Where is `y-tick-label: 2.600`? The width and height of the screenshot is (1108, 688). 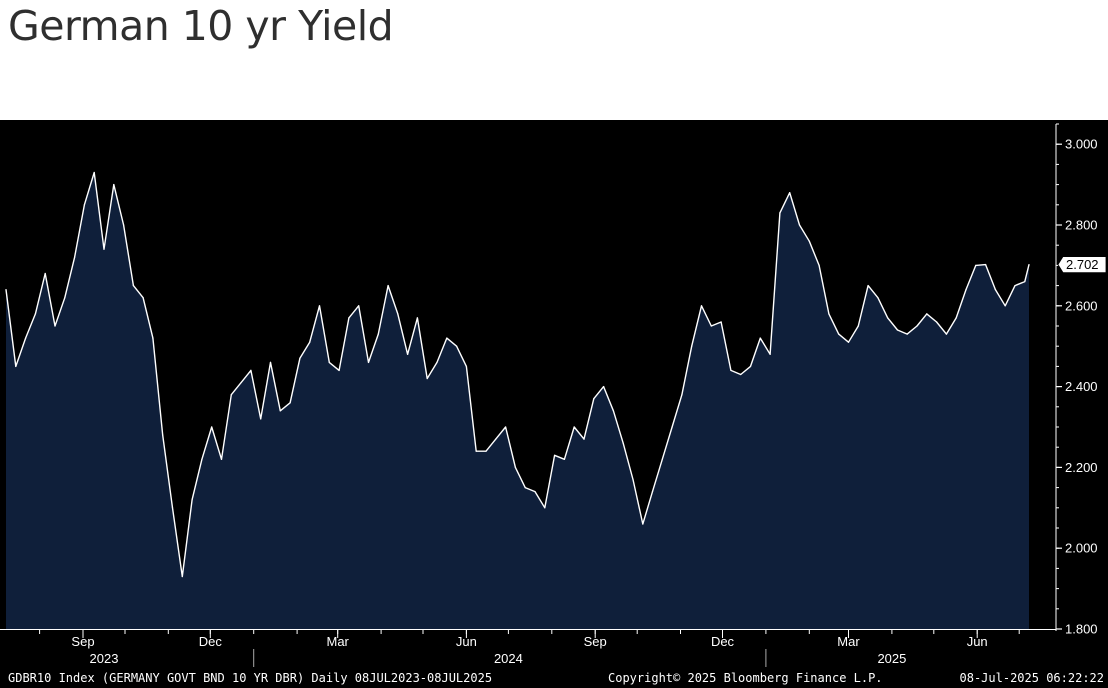
y-tick-label: 2.600 is located at coordinates (1081, 305).